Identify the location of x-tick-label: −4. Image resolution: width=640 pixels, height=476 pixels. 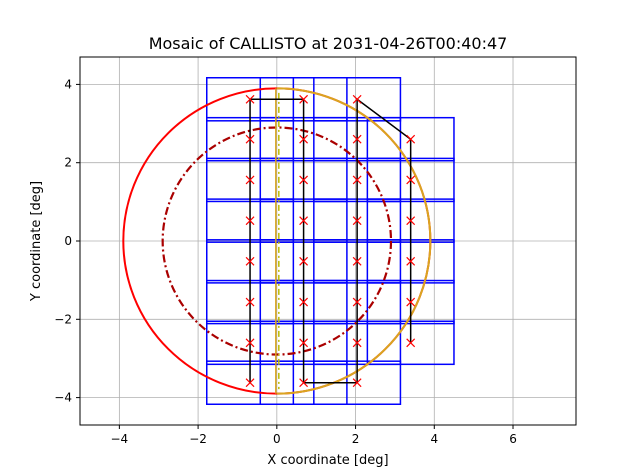
(120, 439).